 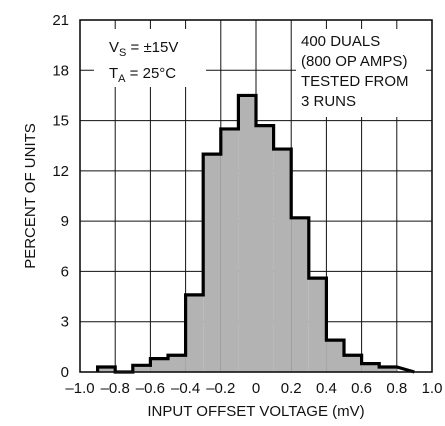 I want to click on x-tick-label: 1.0, so click(x=432, y=388).